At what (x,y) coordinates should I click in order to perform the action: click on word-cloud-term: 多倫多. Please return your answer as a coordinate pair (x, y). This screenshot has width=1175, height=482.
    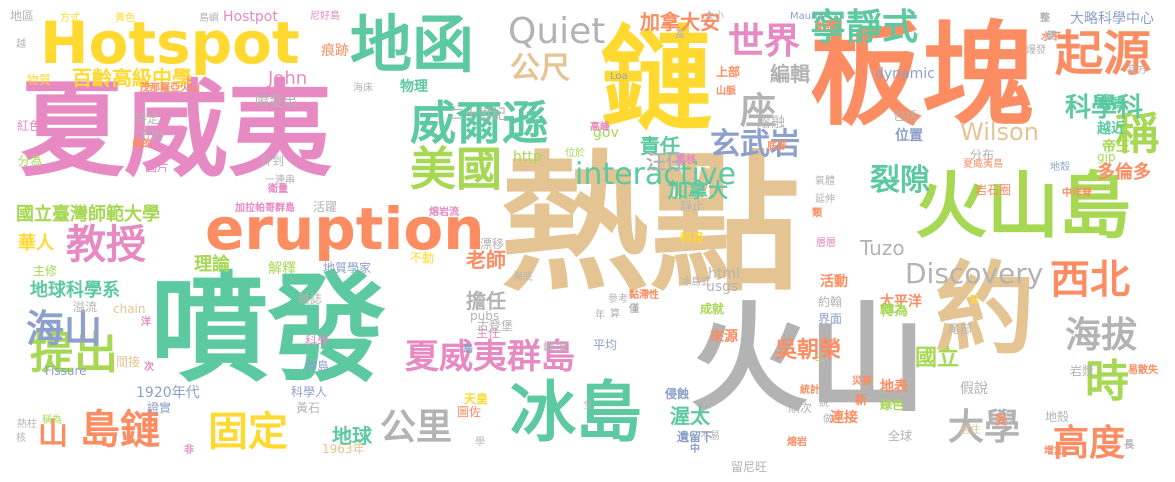
    Looking at the image, I should click on (1124, 172).